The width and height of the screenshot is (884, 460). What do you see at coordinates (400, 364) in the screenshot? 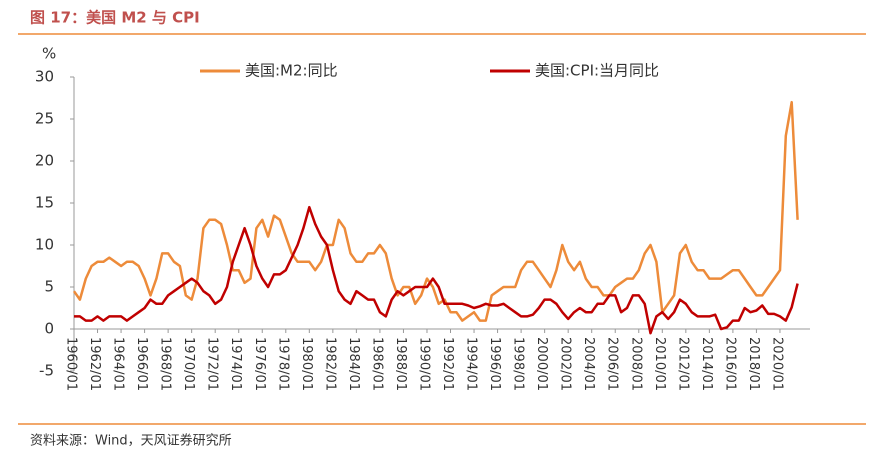
I see `x-tick-label: 1988/01` at bounding box center [400, 364].